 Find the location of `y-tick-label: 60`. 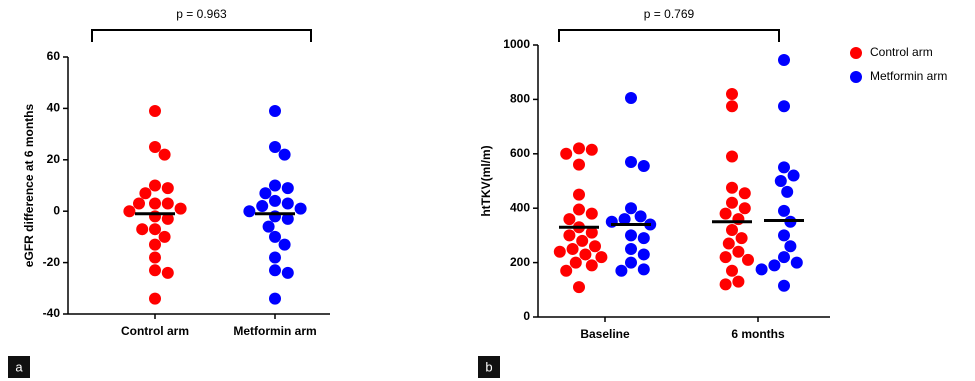

y-tick-label: 60 is located at coordinates (54, 56).